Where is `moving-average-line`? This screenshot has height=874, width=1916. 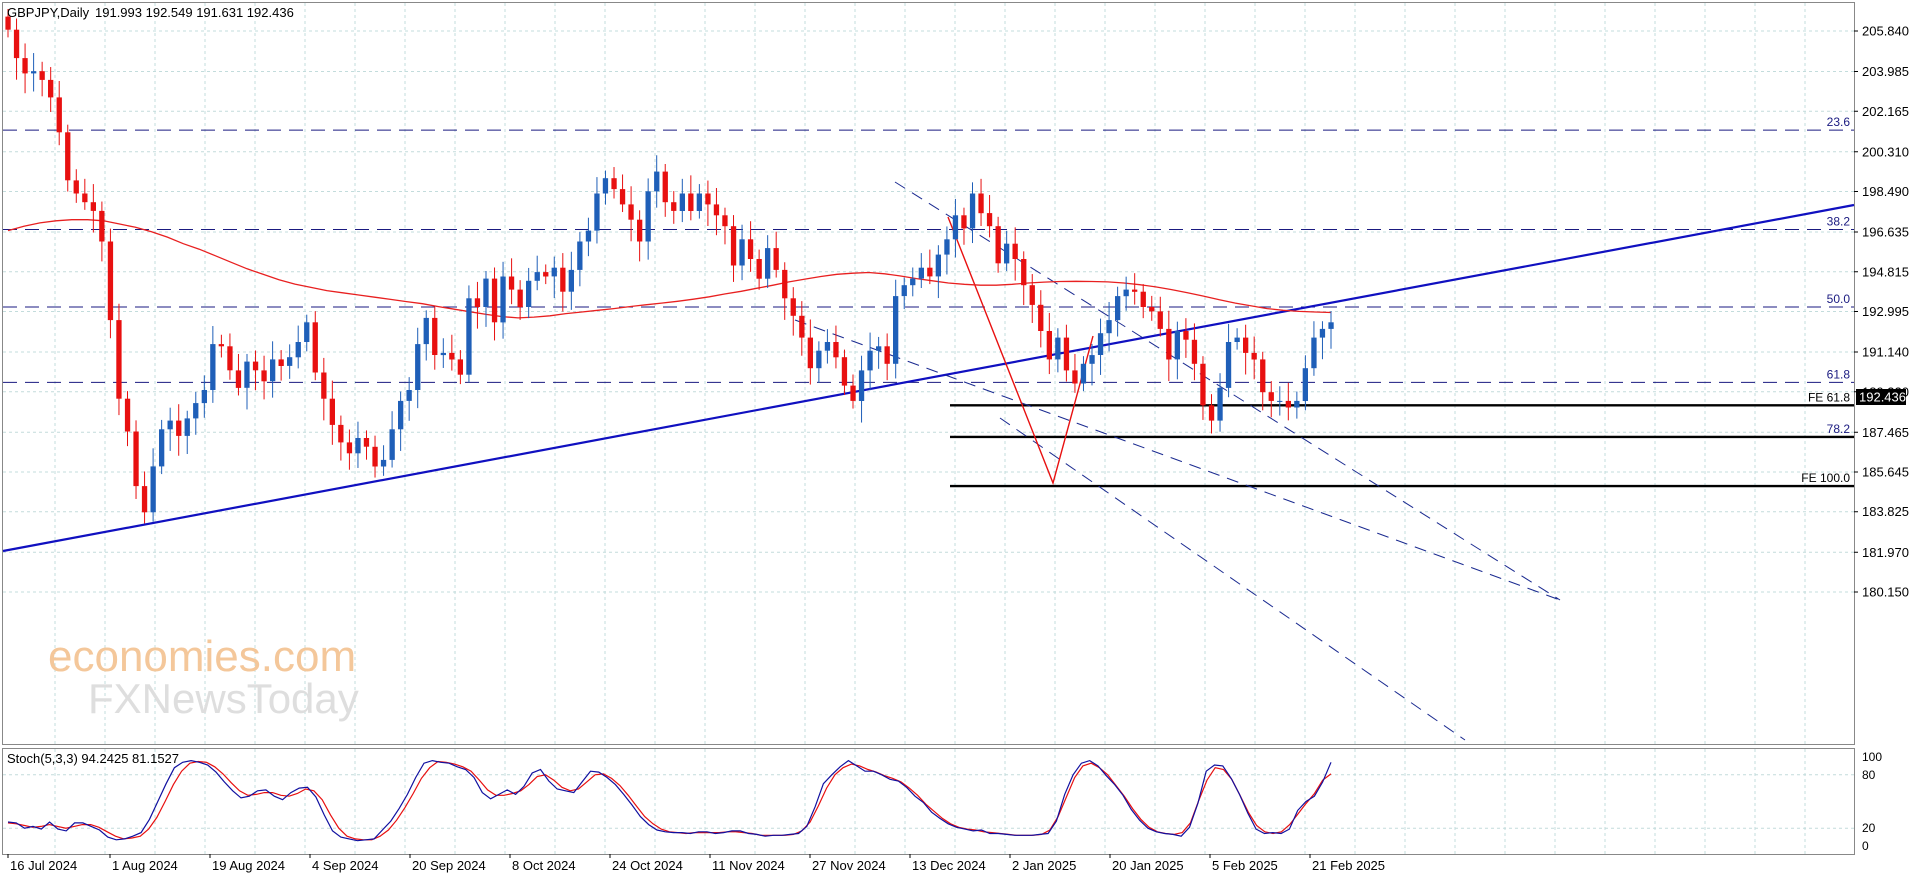 moving-average-line is located at coordinates (669, 269).